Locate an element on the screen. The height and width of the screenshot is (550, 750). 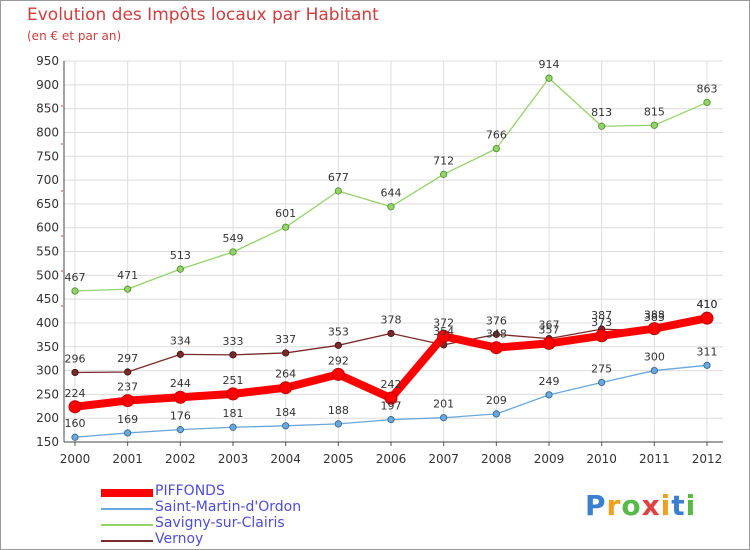
data-label-savigny-sur-clairis-2005: 677 is located at coordinates (338, 177).